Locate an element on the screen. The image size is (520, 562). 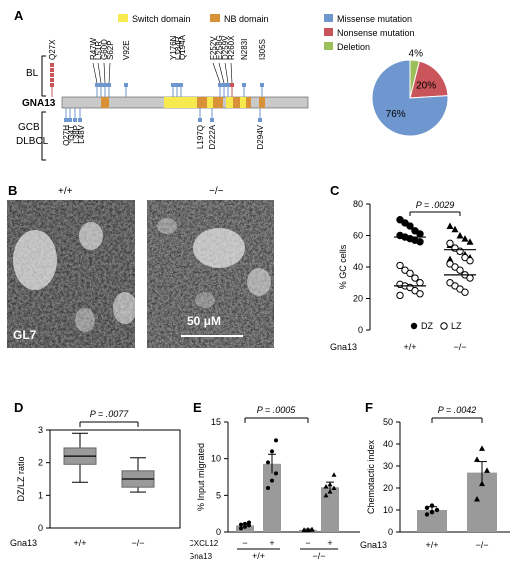
dlbcl-label: DLBCL is located at coordinates (32, 141).